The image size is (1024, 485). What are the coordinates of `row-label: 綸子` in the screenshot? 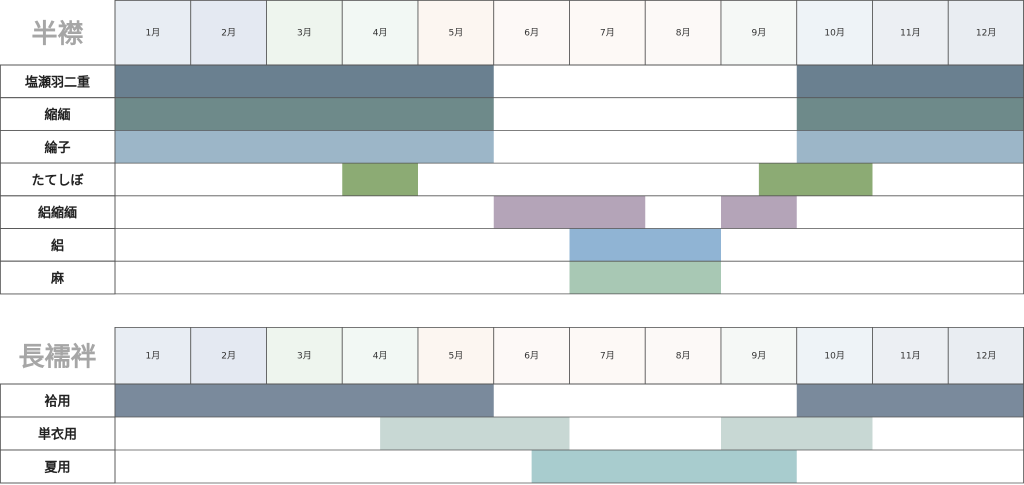 It's located at (57, 148).